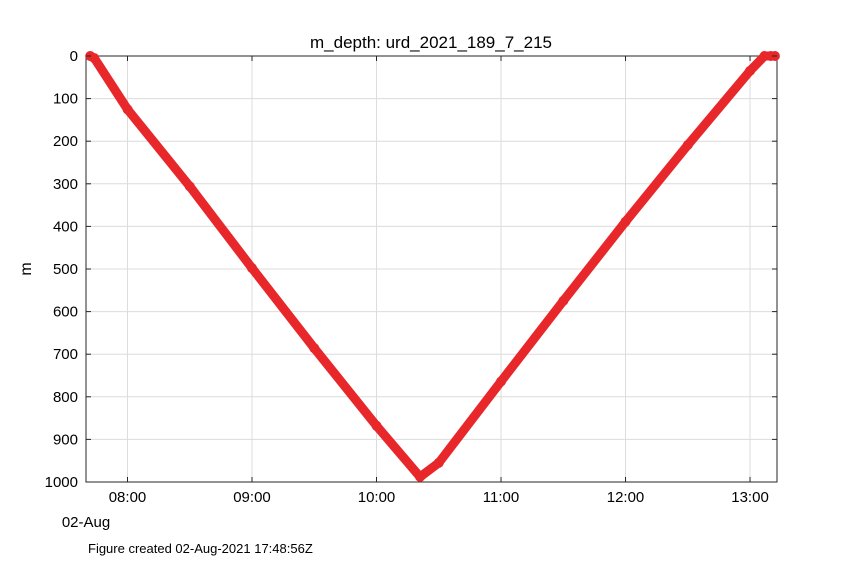  Describe the element at coordinates (61, 482) in the screenshot. I see `y-tick-label: 1000` at that location.